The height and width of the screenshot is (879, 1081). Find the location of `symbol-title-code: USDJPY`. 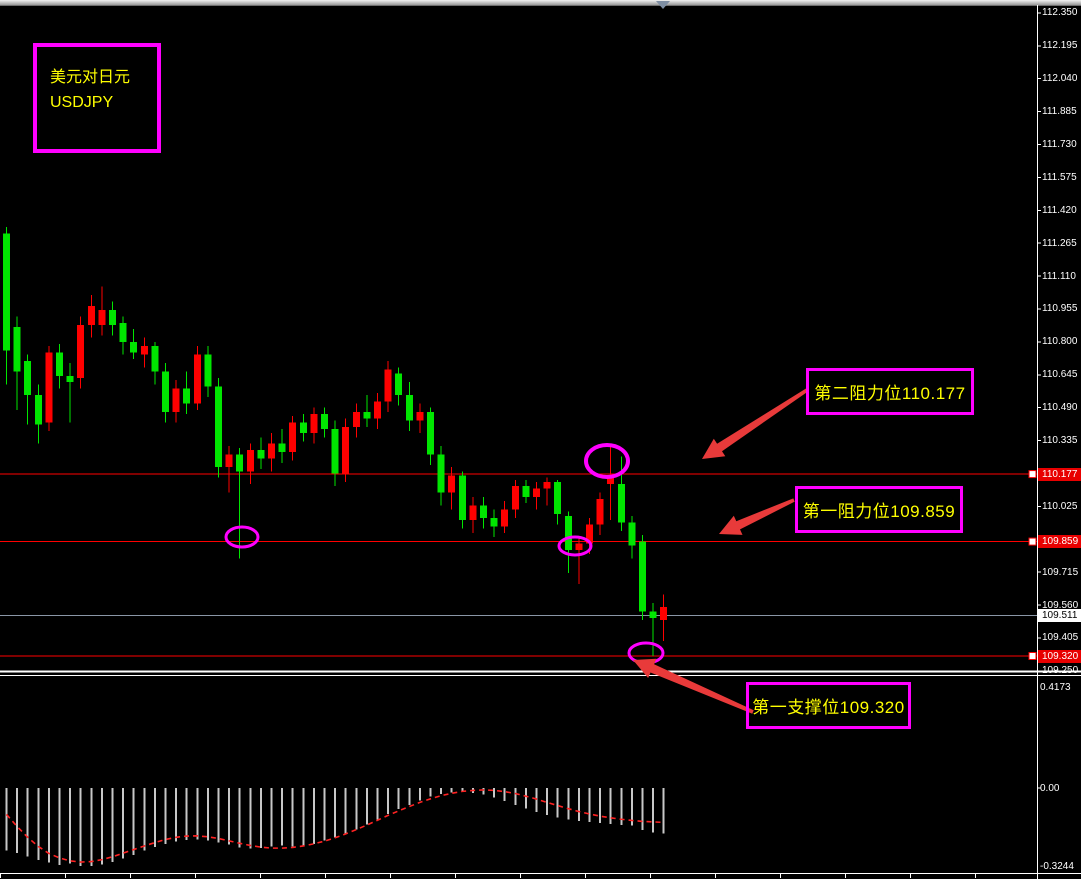

symbol-title-code: USDJPY is located at coordinates (82, 102).